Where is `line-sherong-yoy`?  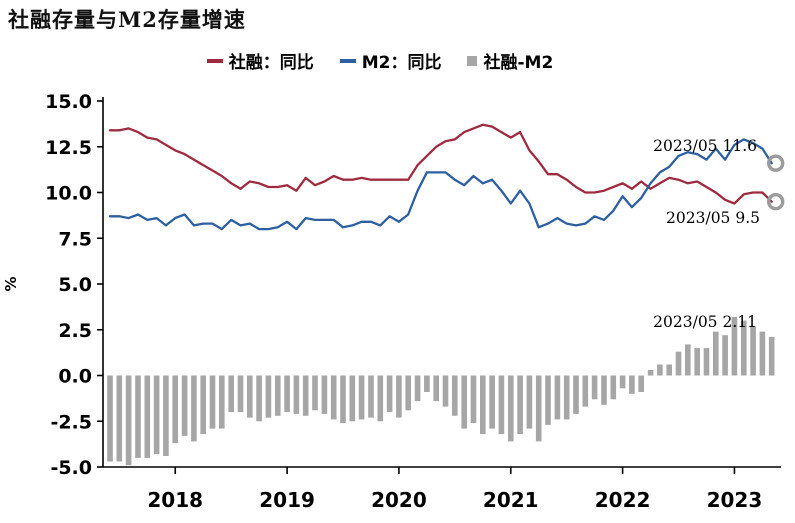 line-sherong-yoy is located at coordinates (440, 164).